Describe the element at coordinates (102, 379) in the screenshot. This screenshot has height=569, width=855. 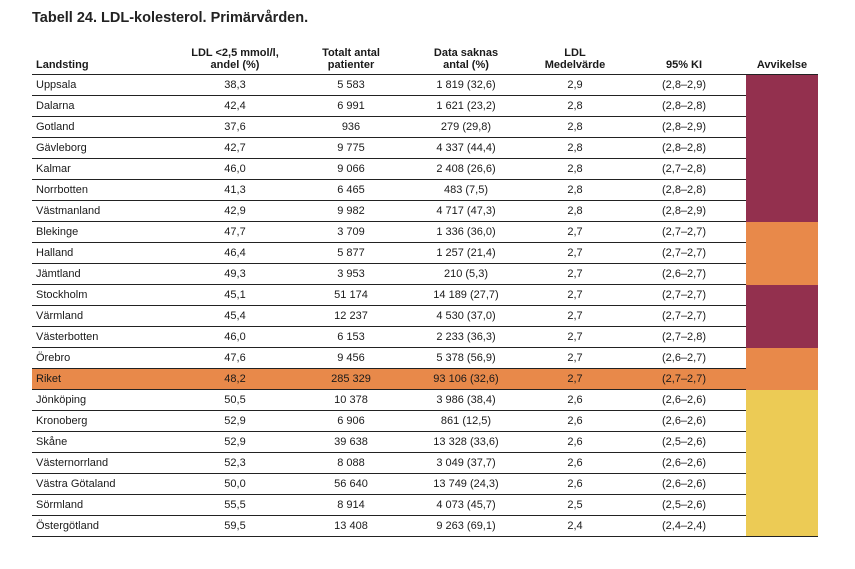
I see `cell-landsting: Riket` at that location.